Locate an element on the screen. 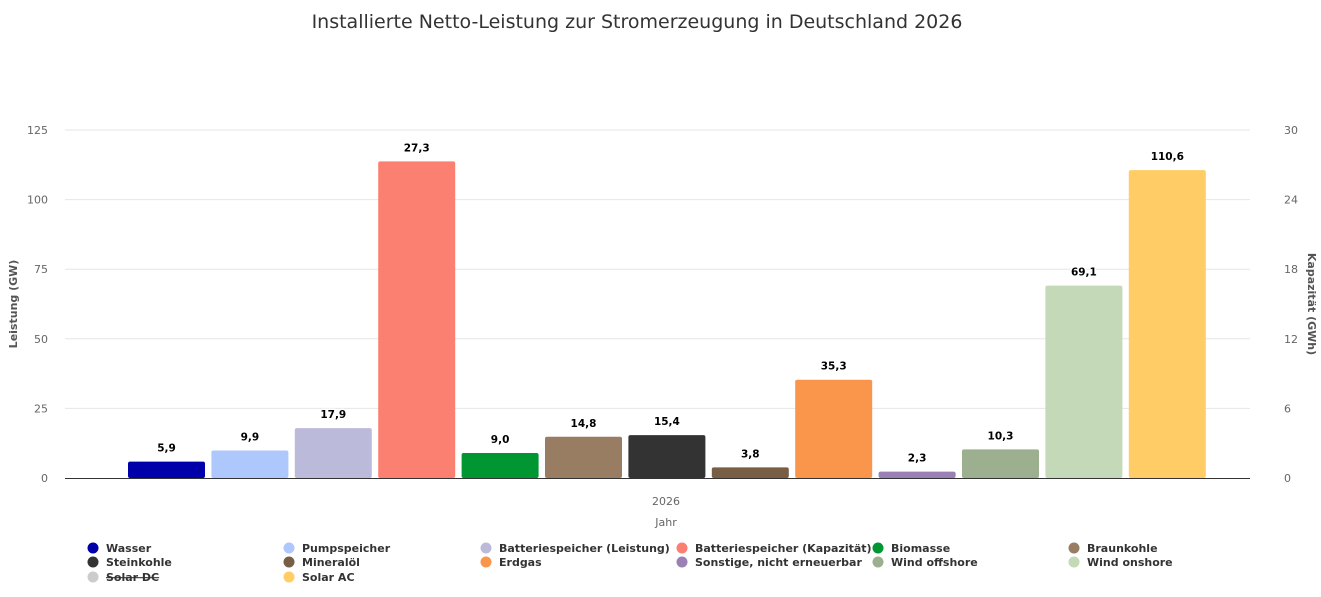 This screenshot has width=1321, height=597. y2-tick-label: 0 is located at coordinates (1287, 478).